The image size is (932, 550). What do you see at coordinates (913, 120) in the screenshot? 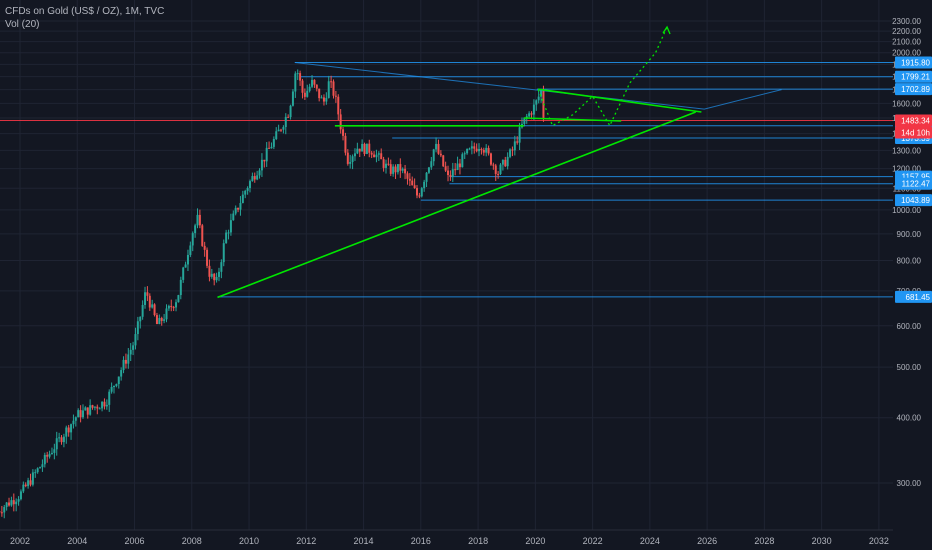
I see `current-price-tag-bg` at bounding box center [913, 120].